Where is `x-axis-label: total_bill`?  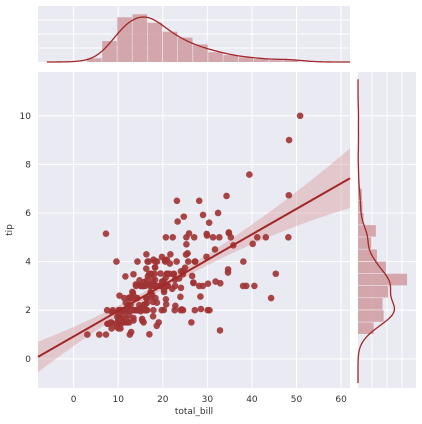
x-axis-label: total_bill is located at coordinates (194, 412).